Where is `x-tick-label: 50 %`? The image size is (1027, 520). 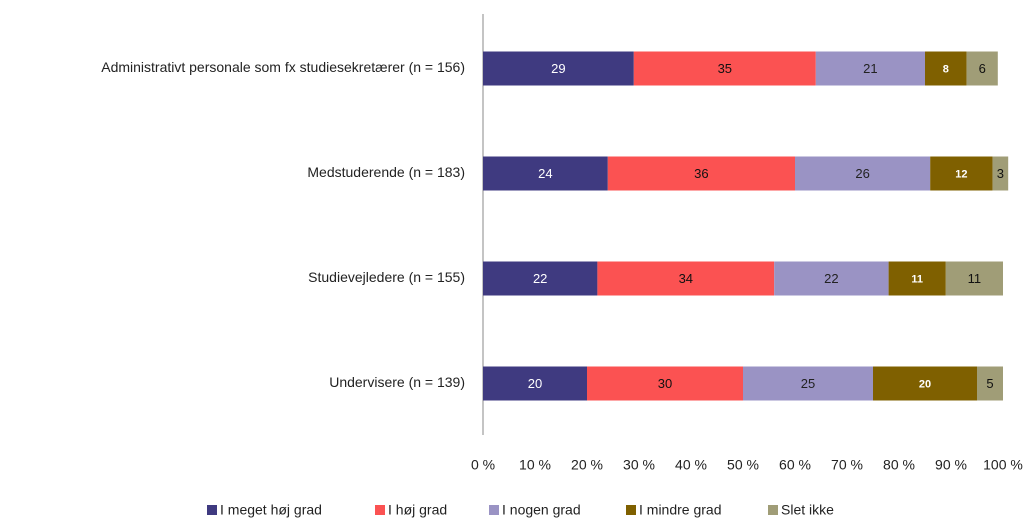 x-tick-label: 50 % is located at coordinates (743, 465).